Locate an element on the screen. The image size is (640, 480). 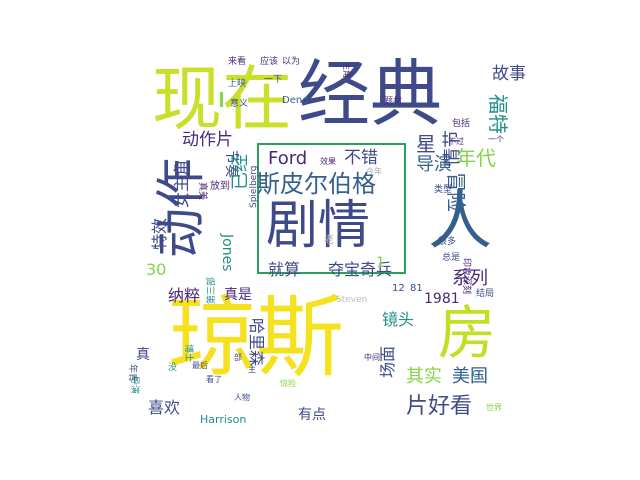
word-1981: 1981 is located at coordinates (442, 299).